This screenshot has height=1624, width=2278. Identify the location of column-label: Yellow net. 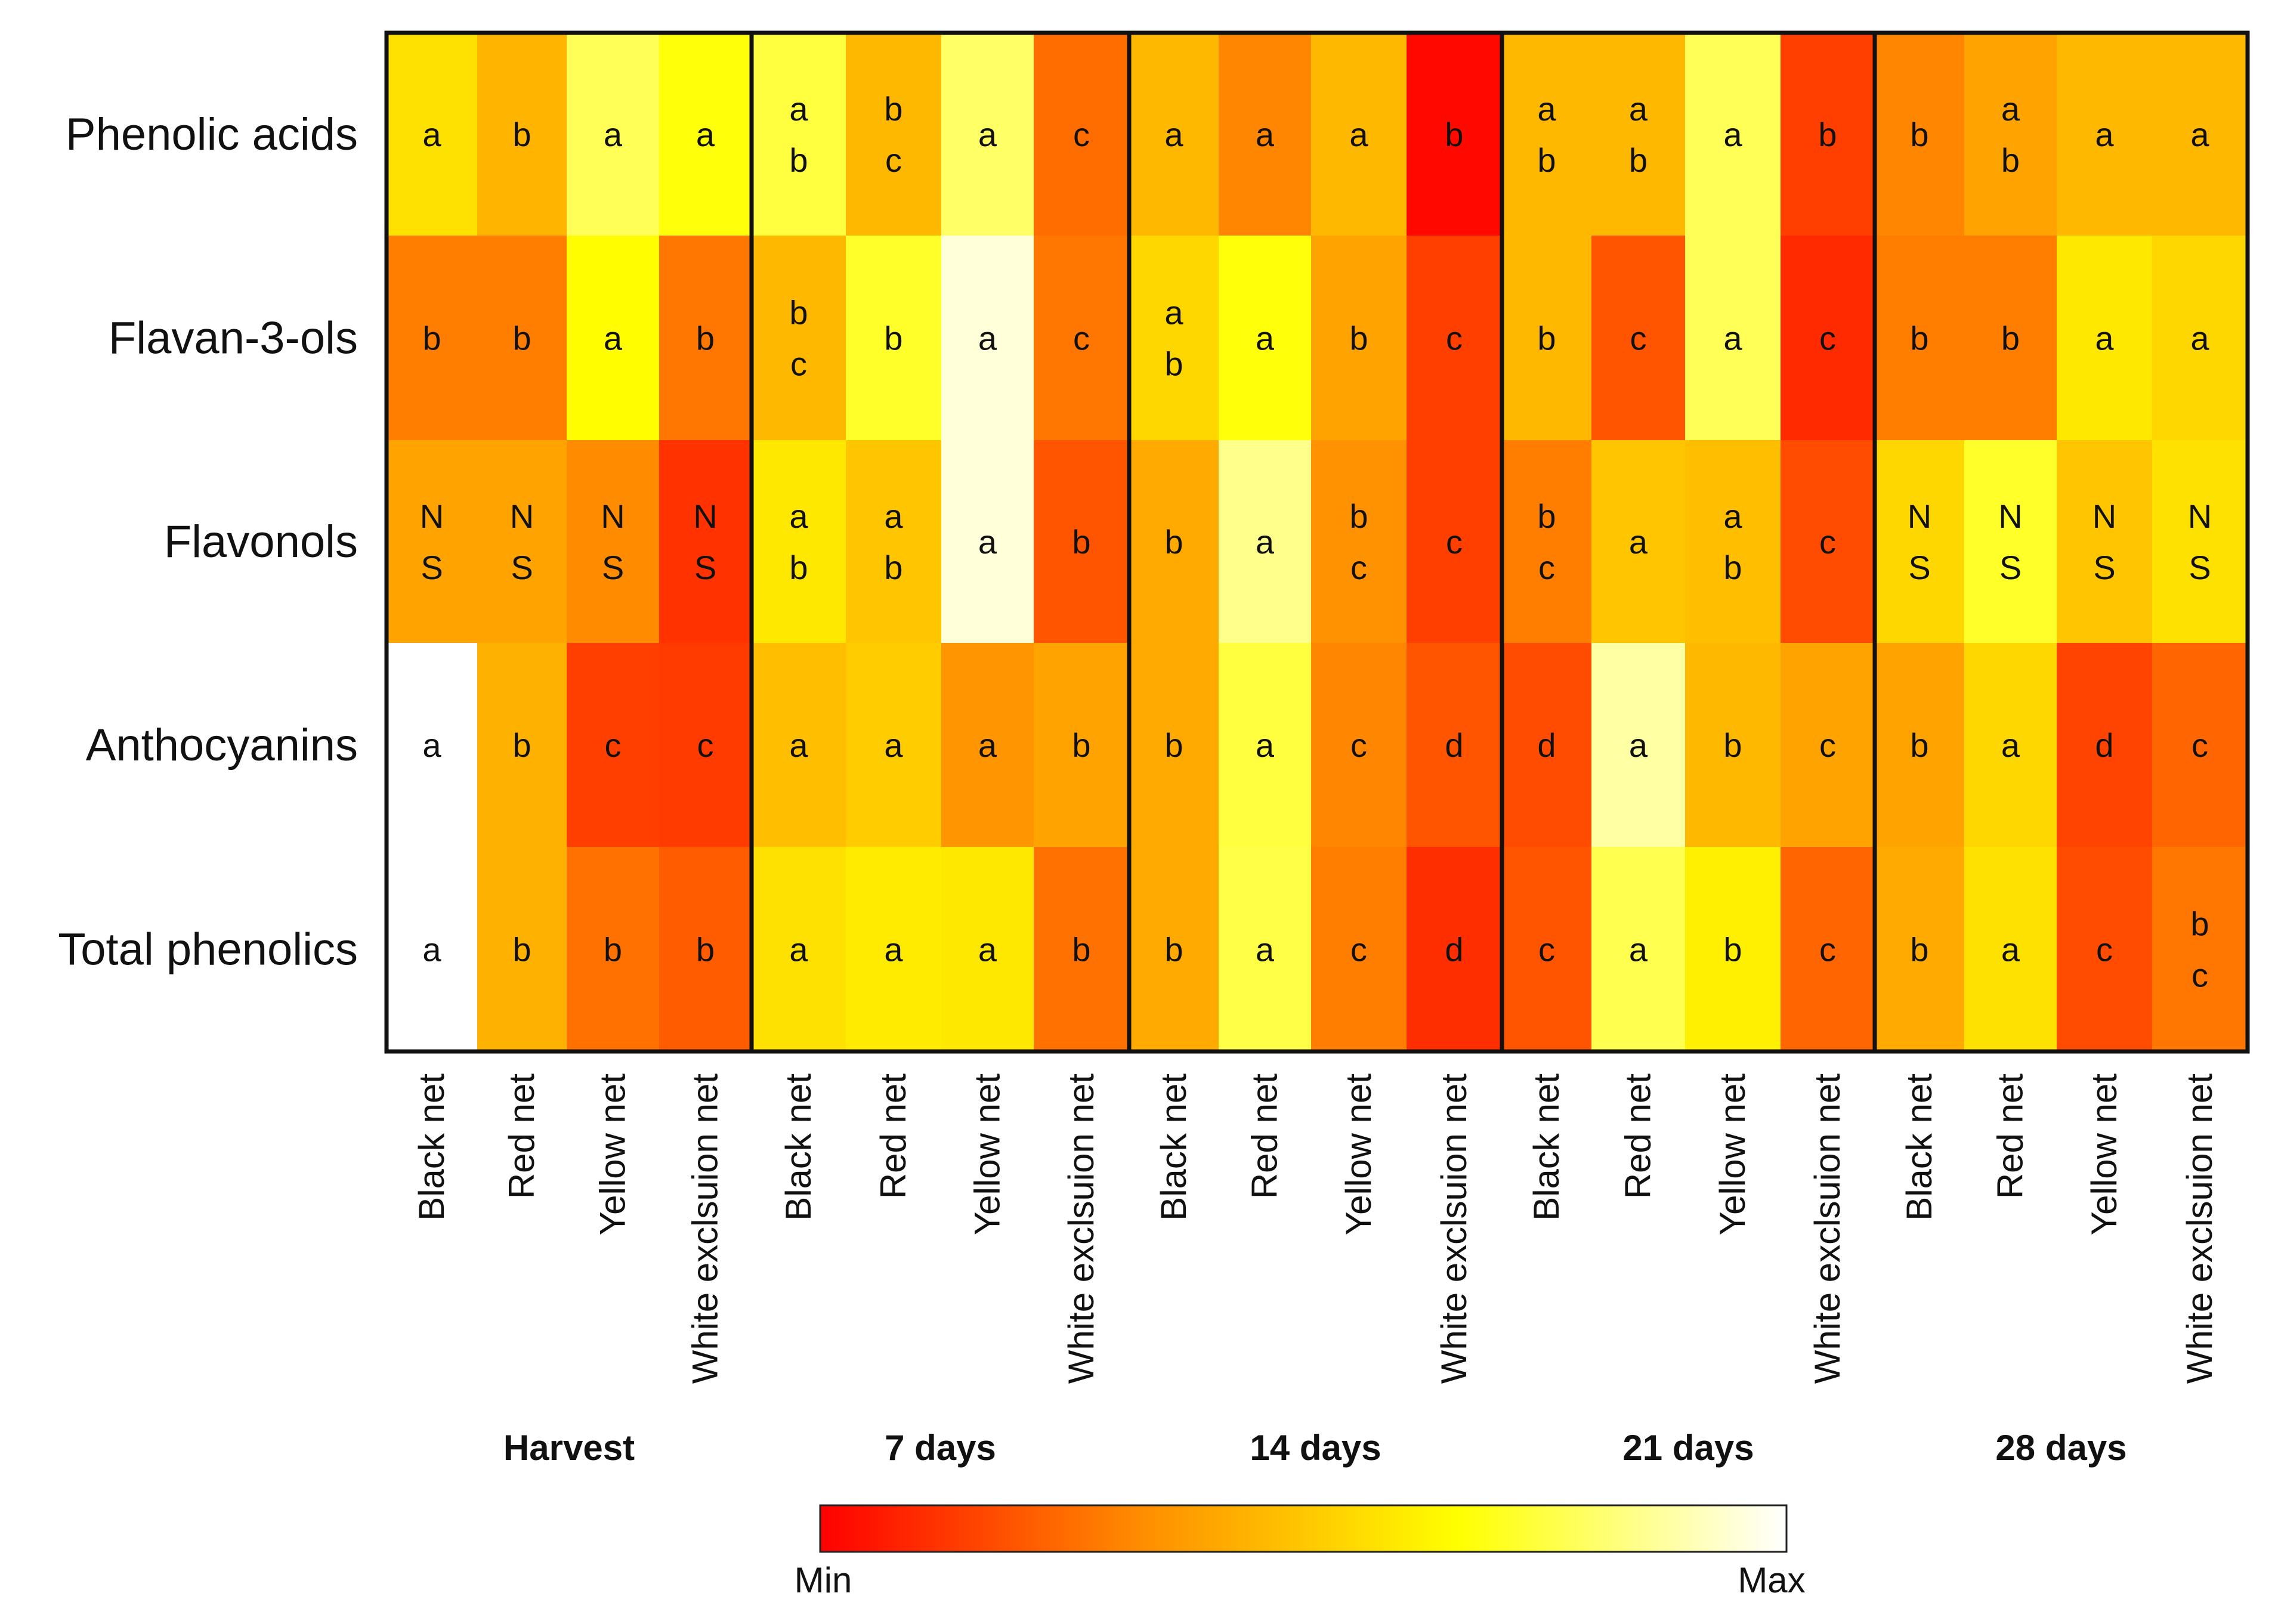
(1358, 1155).